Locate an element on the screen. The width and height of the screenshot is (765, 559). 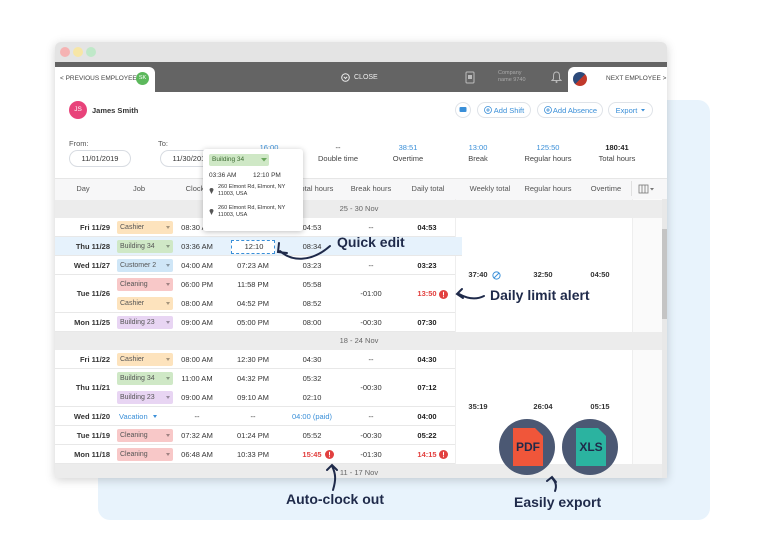
scroll-thumb is located at coordinates (664, 274).